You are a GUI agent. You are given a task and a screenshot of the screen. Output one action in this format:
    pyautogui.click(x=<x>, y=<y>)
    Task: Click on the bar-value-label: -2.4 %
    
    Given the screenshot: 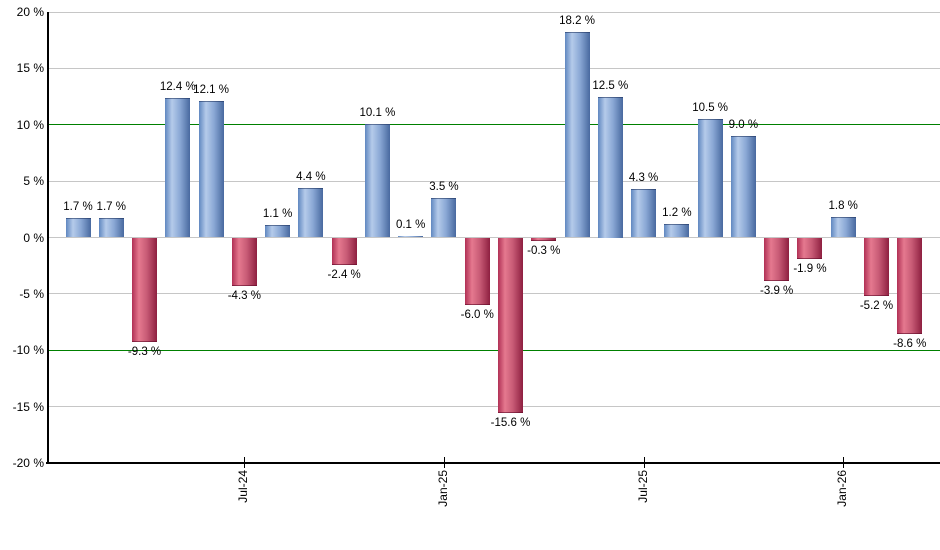 What is the action you would take?
    pyautogui.click(x=344, y=274)
    